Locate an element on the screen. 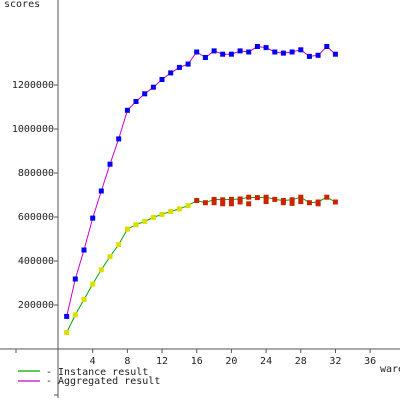  legend-label-aggregated: Aggregated result is located at coordinates (109, 381).